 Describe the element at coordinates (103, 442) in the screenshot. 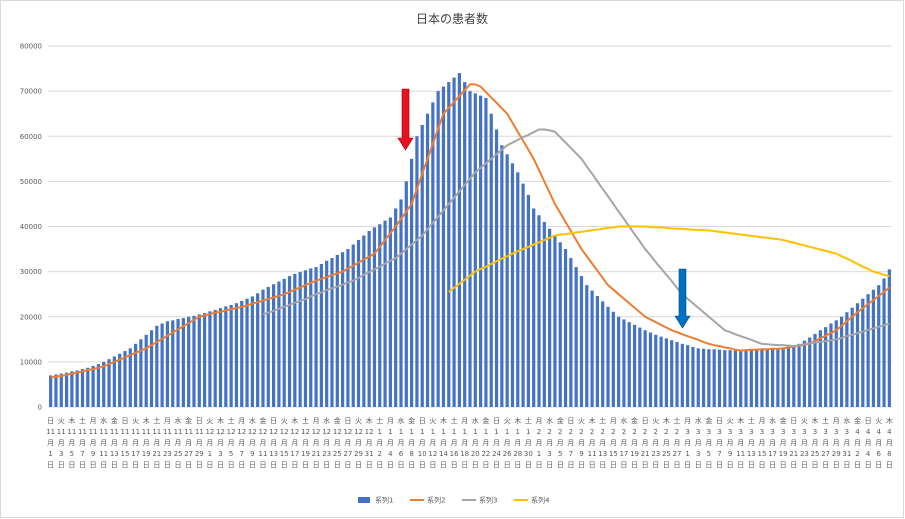

I see `x-tick-label: 水 11 月 11 日` at that location.